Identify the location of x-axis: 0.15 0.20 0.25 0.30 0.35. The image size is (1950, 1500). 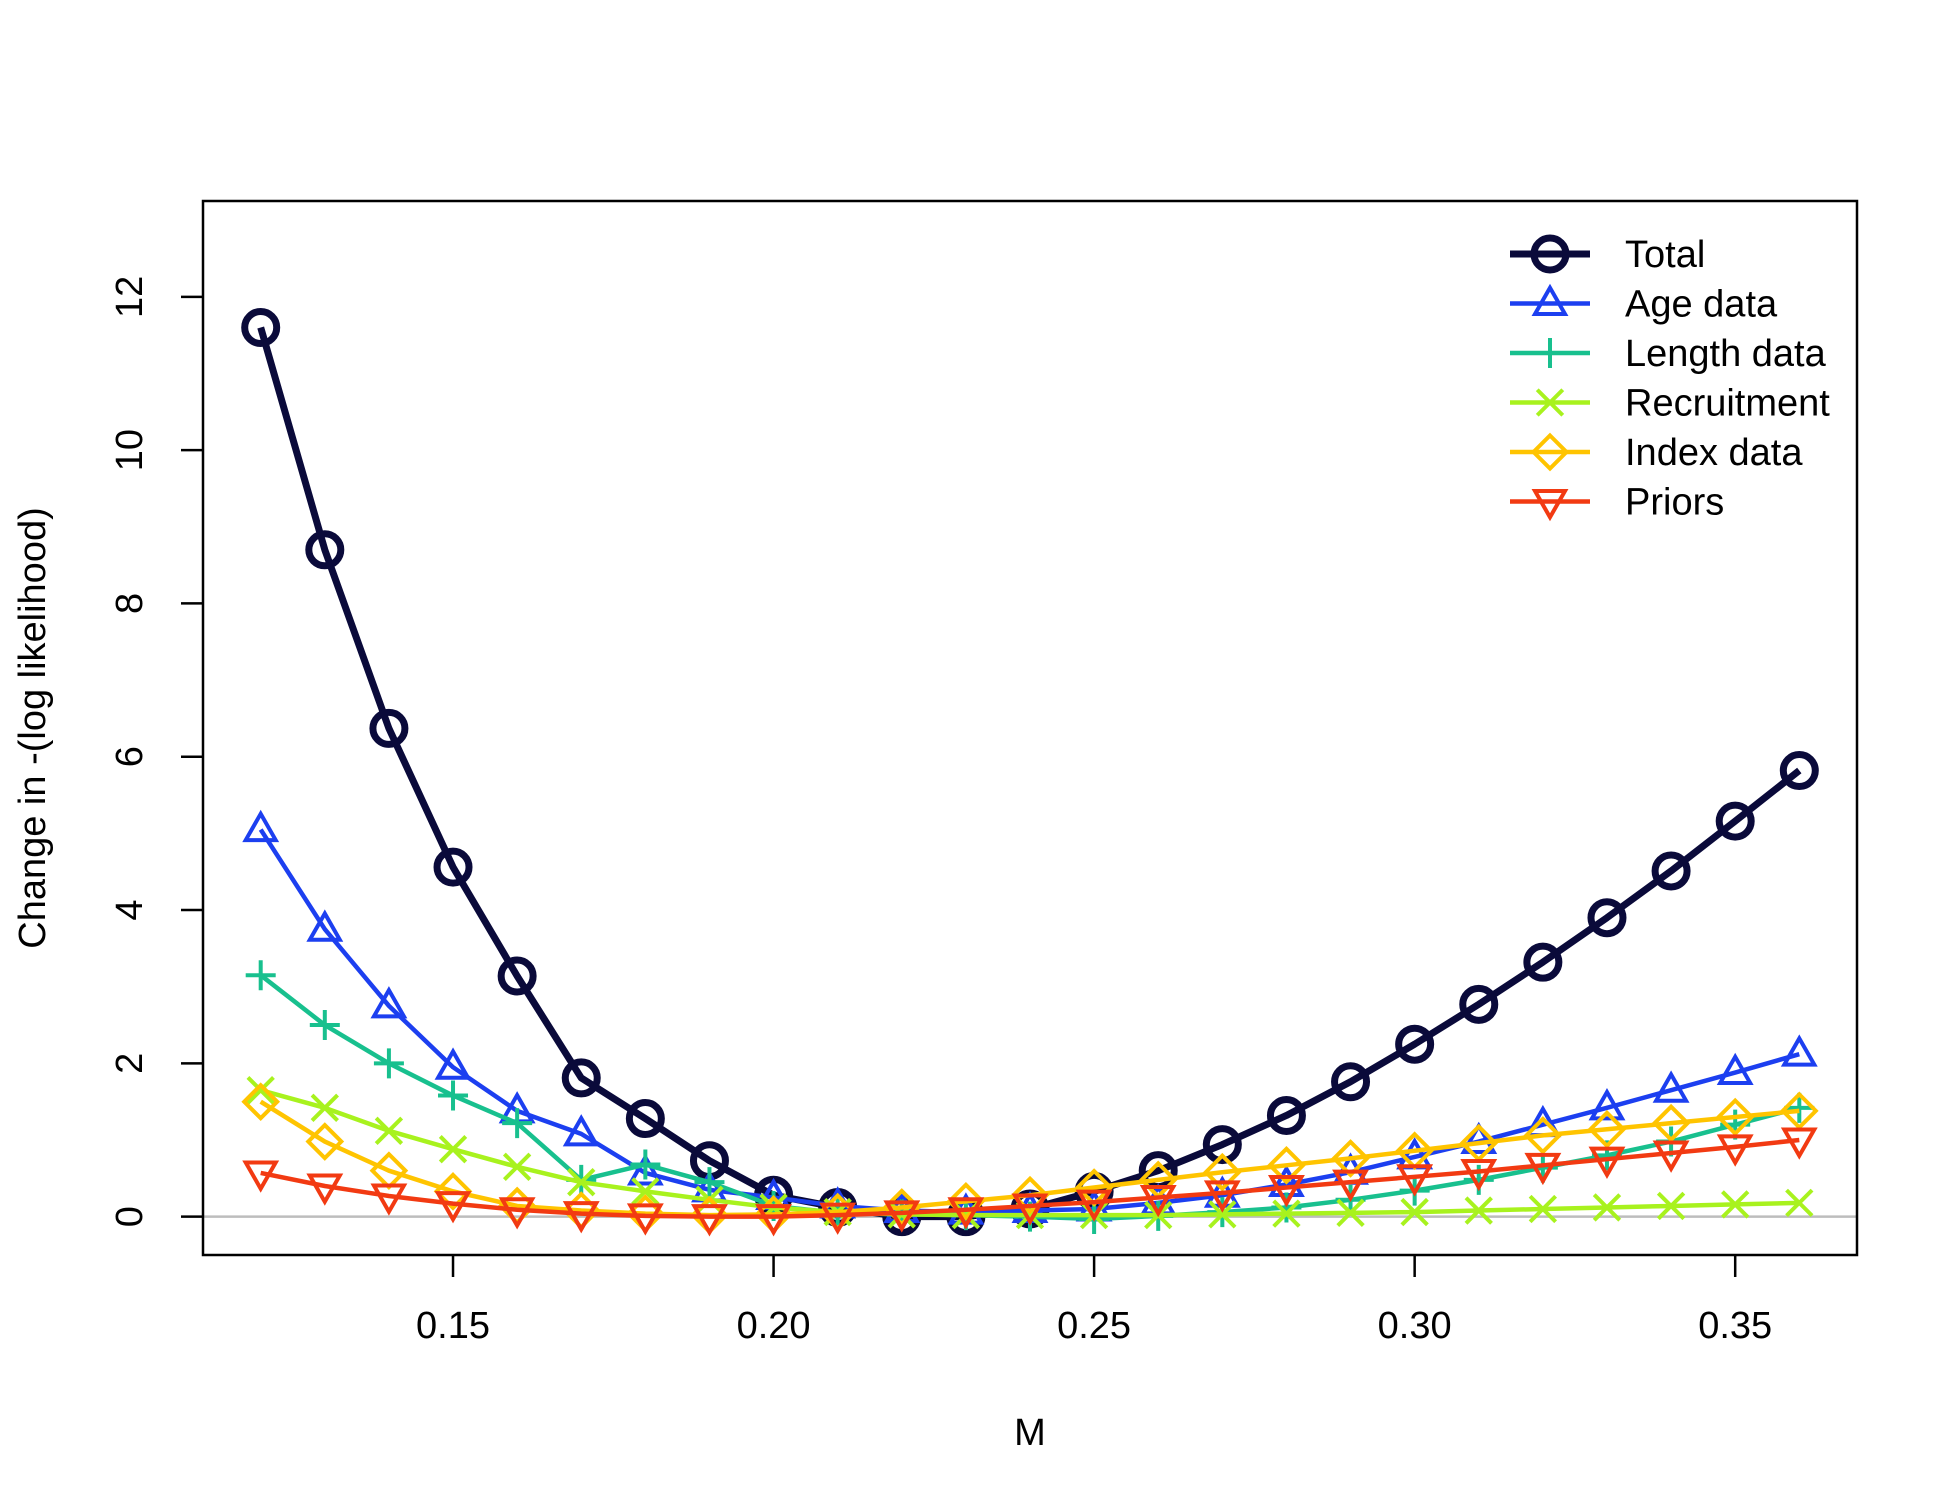
(1094, 1301).